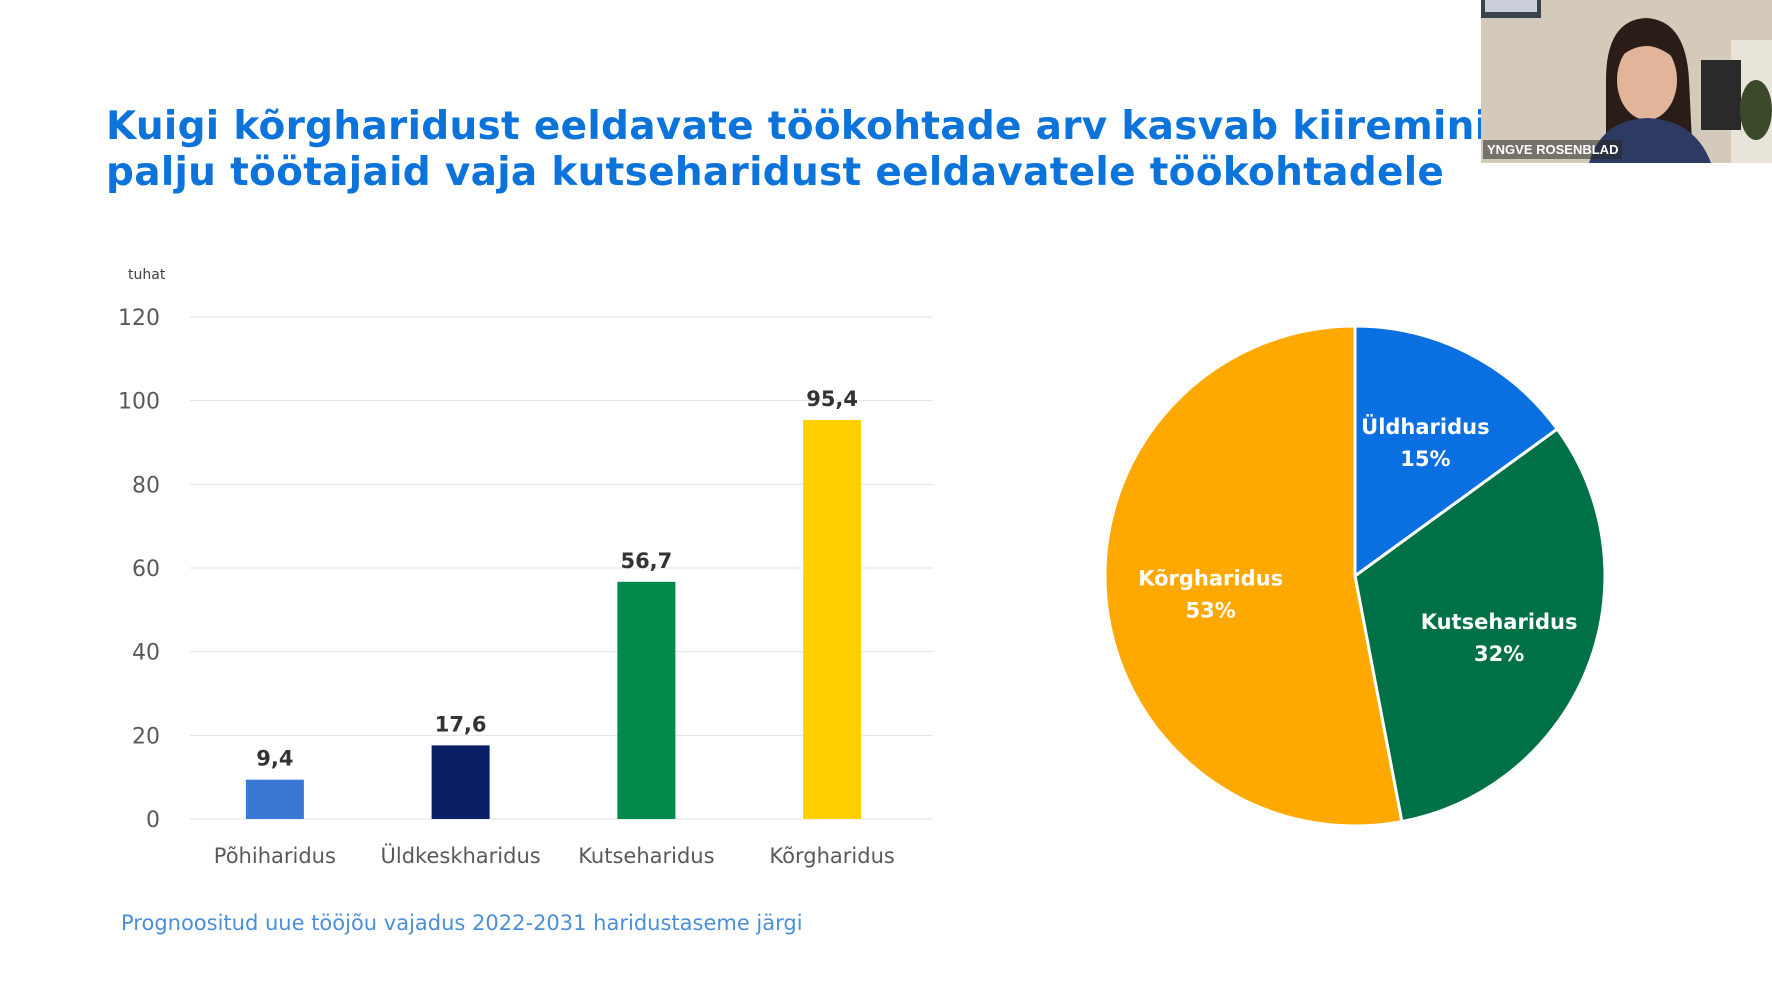 The height and width of the screenshot is (998, 1772). I want to click on pie-percent-label-2: 53%, so click(1211, 611).